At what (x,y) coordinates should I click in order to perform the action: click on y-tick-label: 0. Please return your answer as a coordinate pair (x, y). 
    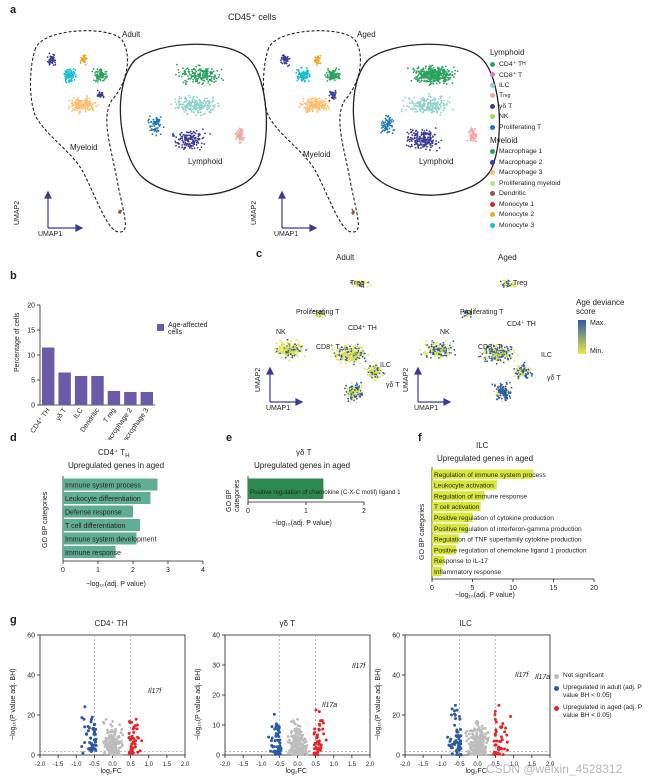
    Looking at the image, I should click on (33, 406).